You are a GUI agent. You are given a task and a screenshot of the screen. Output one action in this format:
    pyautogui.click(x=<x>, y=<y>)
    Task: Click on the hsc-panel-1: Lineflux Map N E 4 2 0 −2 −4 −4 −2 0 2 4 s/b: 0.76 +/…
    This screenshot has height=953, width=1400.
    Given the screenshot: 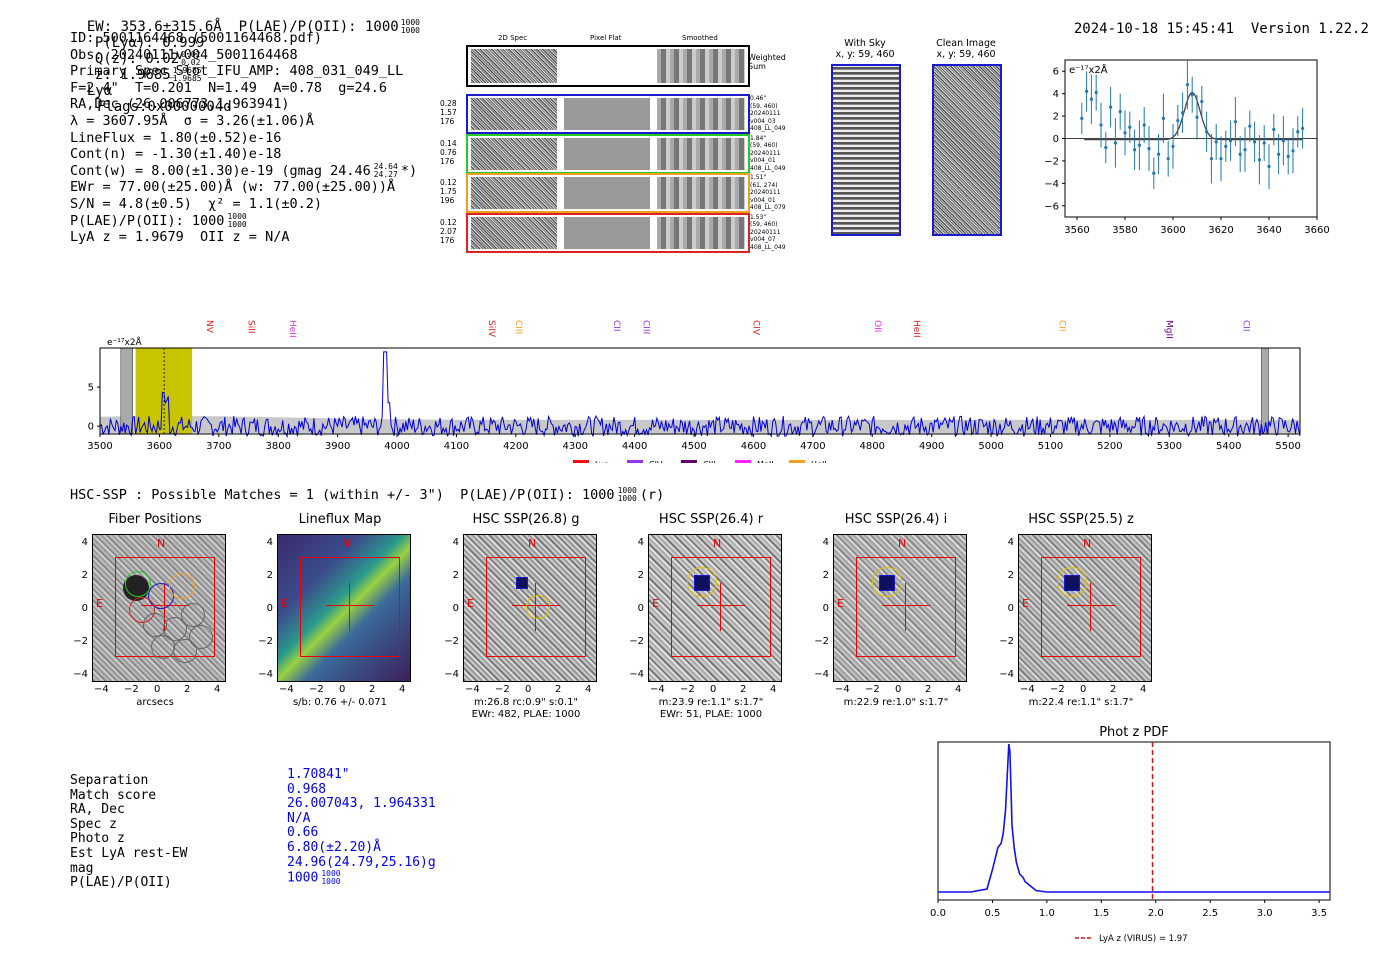 What is the action you would take?
    pyautogui.click(x=340, y=619)
    